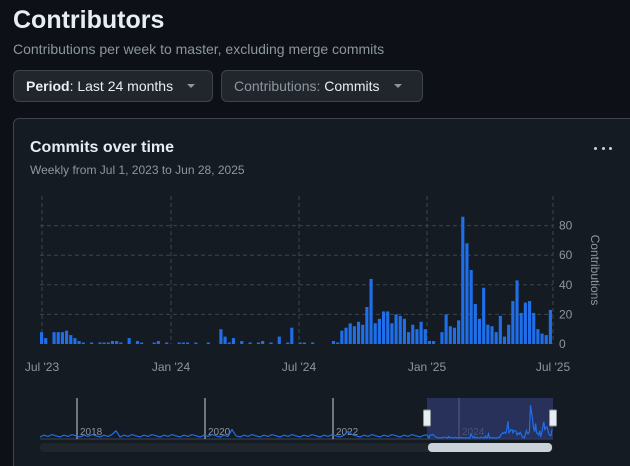 This screenshot has height=466, width=630. I want to click on y-tick-label: 60, so click(566, 255).